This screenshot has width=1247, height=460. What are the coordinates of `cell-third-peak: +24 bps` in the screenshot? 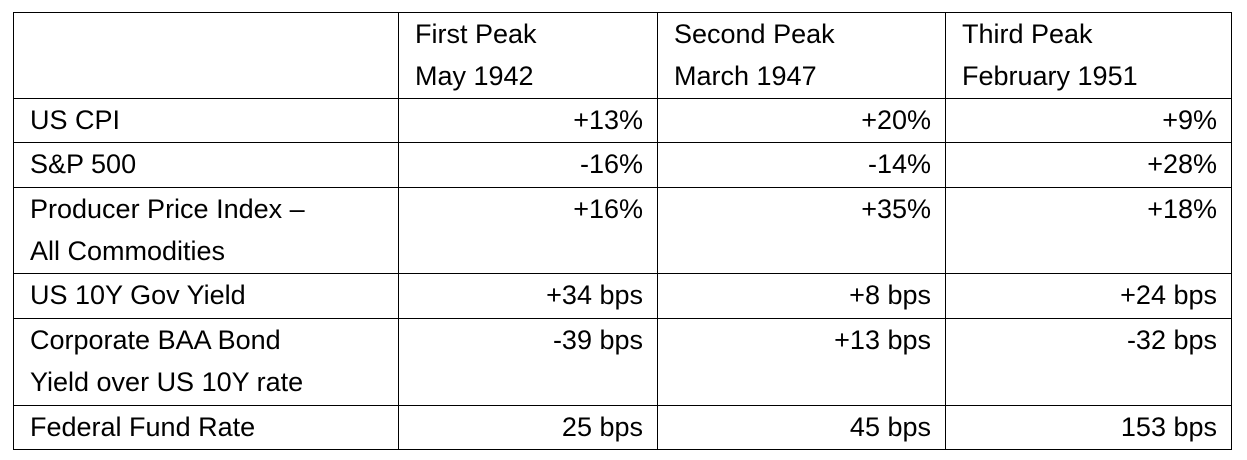 It's located at (1088, 296).